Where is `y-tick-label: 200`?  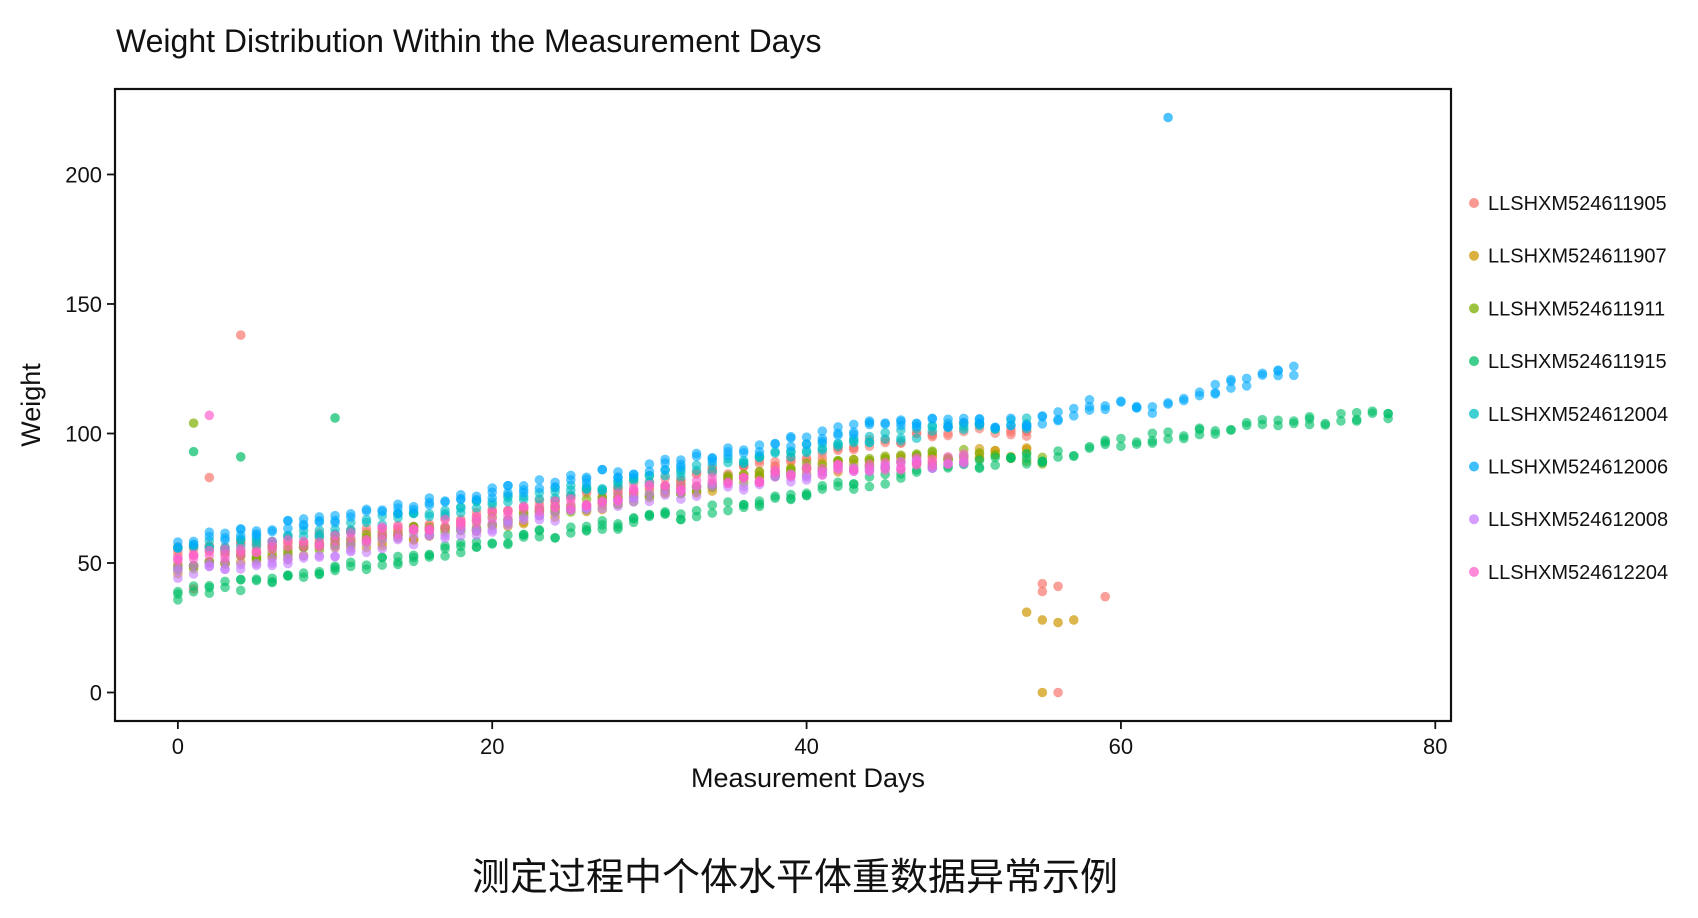 y-tick-label: 200 is located at coordinates (83, 174).